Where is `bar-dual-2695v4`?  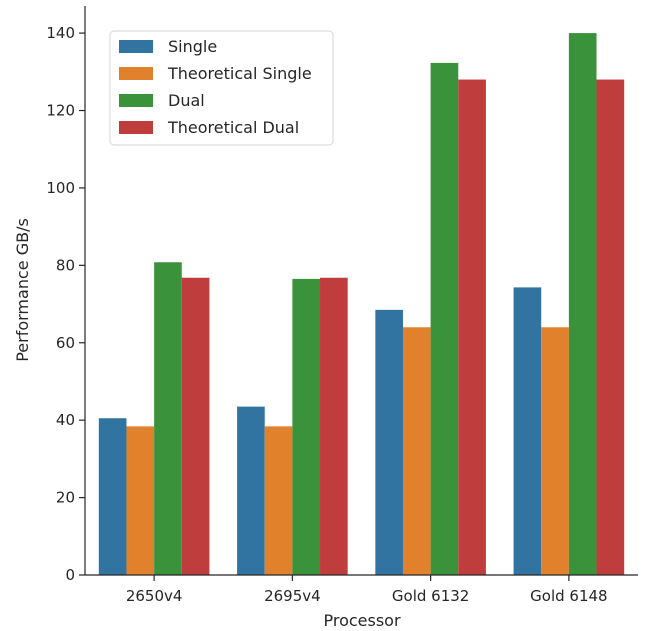 bar-dual-2695v4 is located at coordinates (306, 426).